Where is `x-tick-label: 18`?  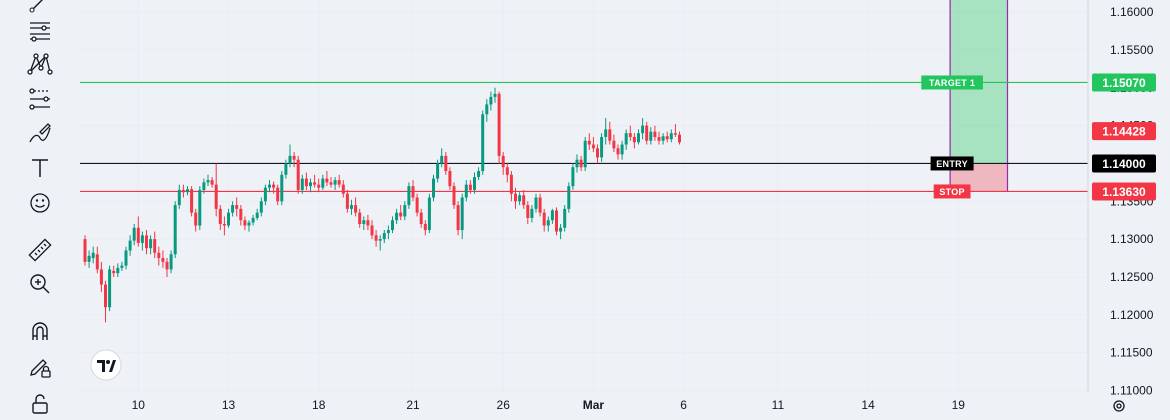
x-tick-label: 18 is located at coordinates (319, 405).